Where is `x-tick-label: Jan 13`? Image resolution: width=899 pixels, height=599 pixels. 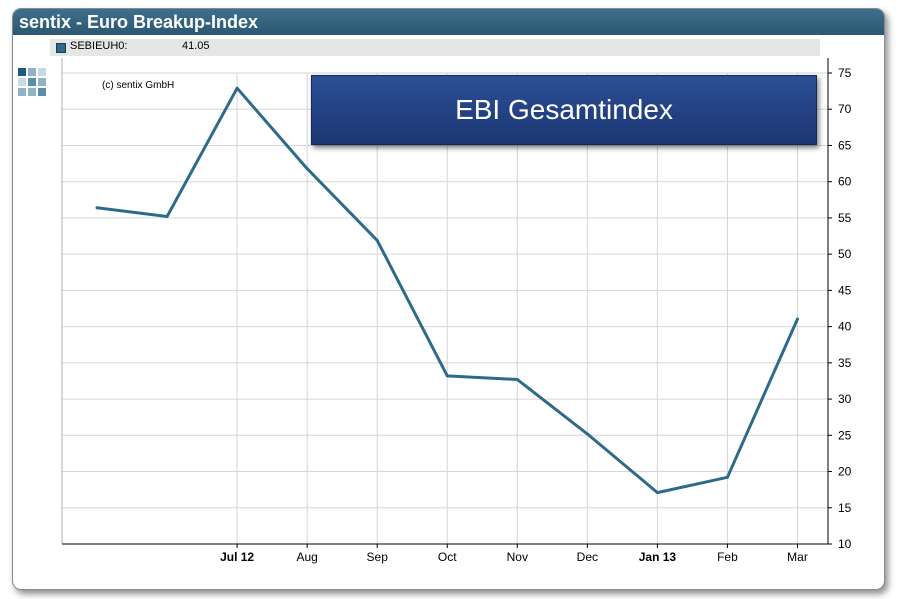 x-tick-label: Jan 13 is located at coordinates (658, 557).